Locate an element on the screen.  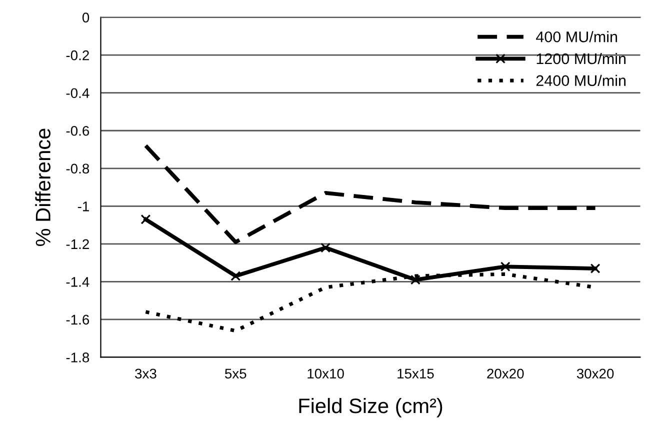
y-tick-label: 0 is located at coordinates (86, 17).